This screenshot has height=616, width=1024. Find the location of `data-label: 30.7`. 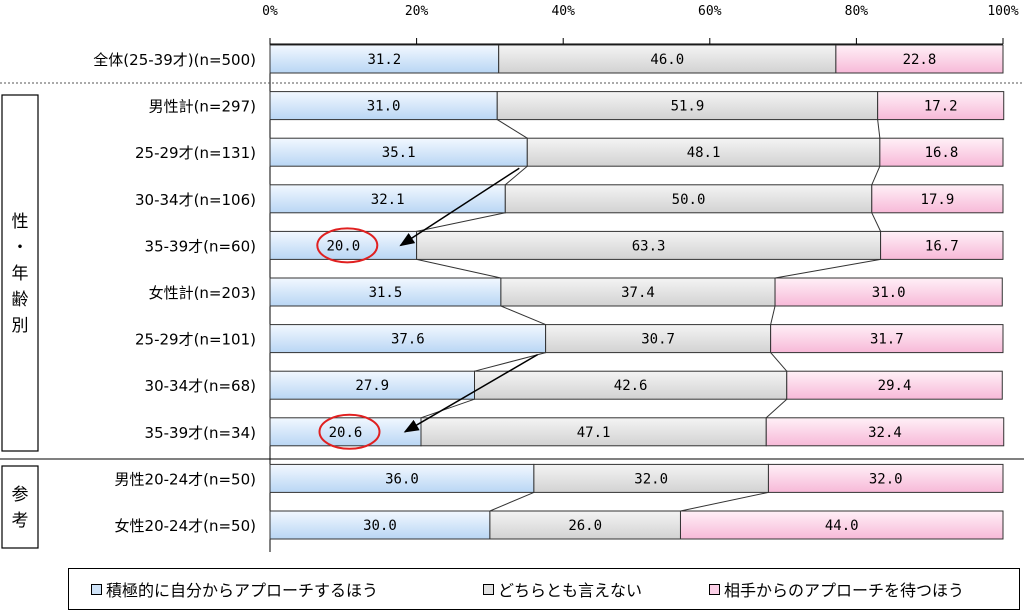

data-label: 30.7 is located at coordinates (658, 340).